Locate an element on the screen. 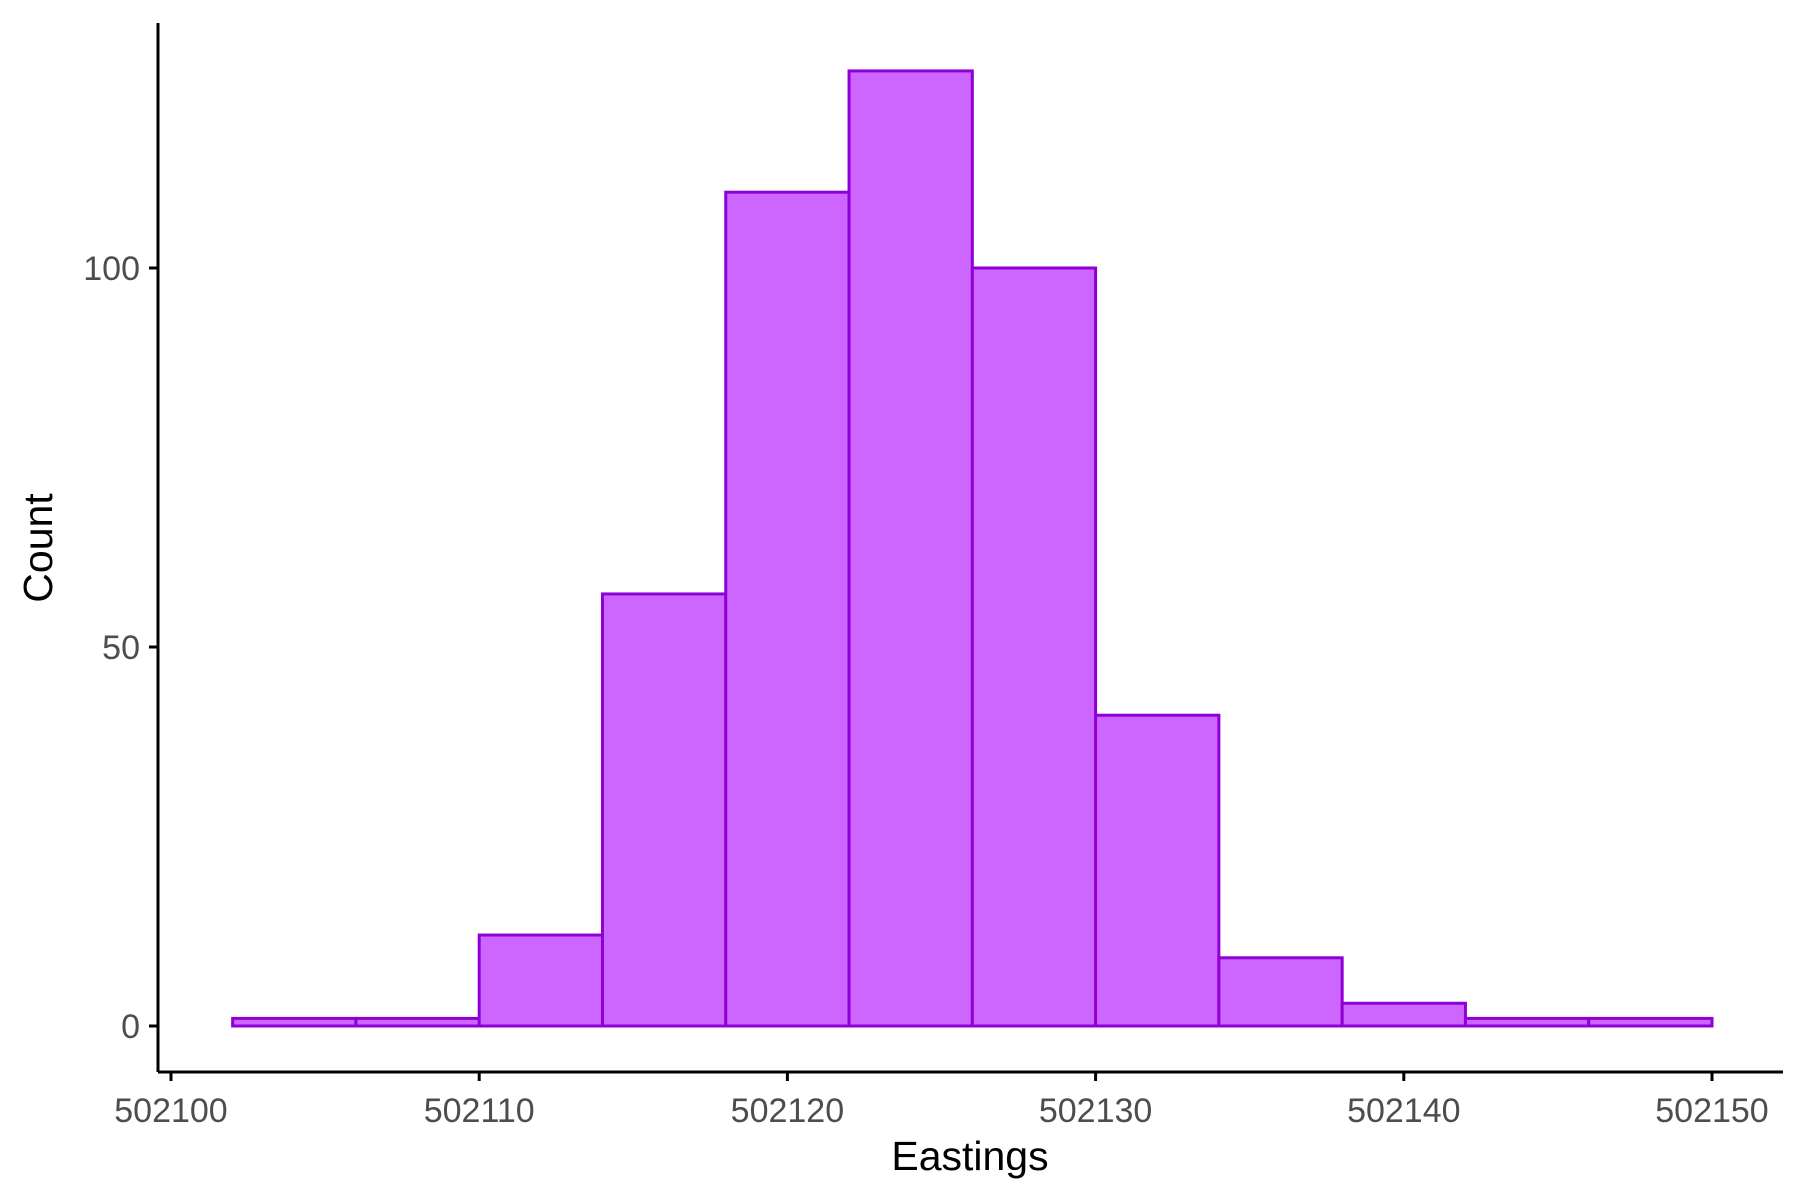 This screenshot has height=1200, width=1800. y-tick-label: 0 is located at coordinates (130, 1027).